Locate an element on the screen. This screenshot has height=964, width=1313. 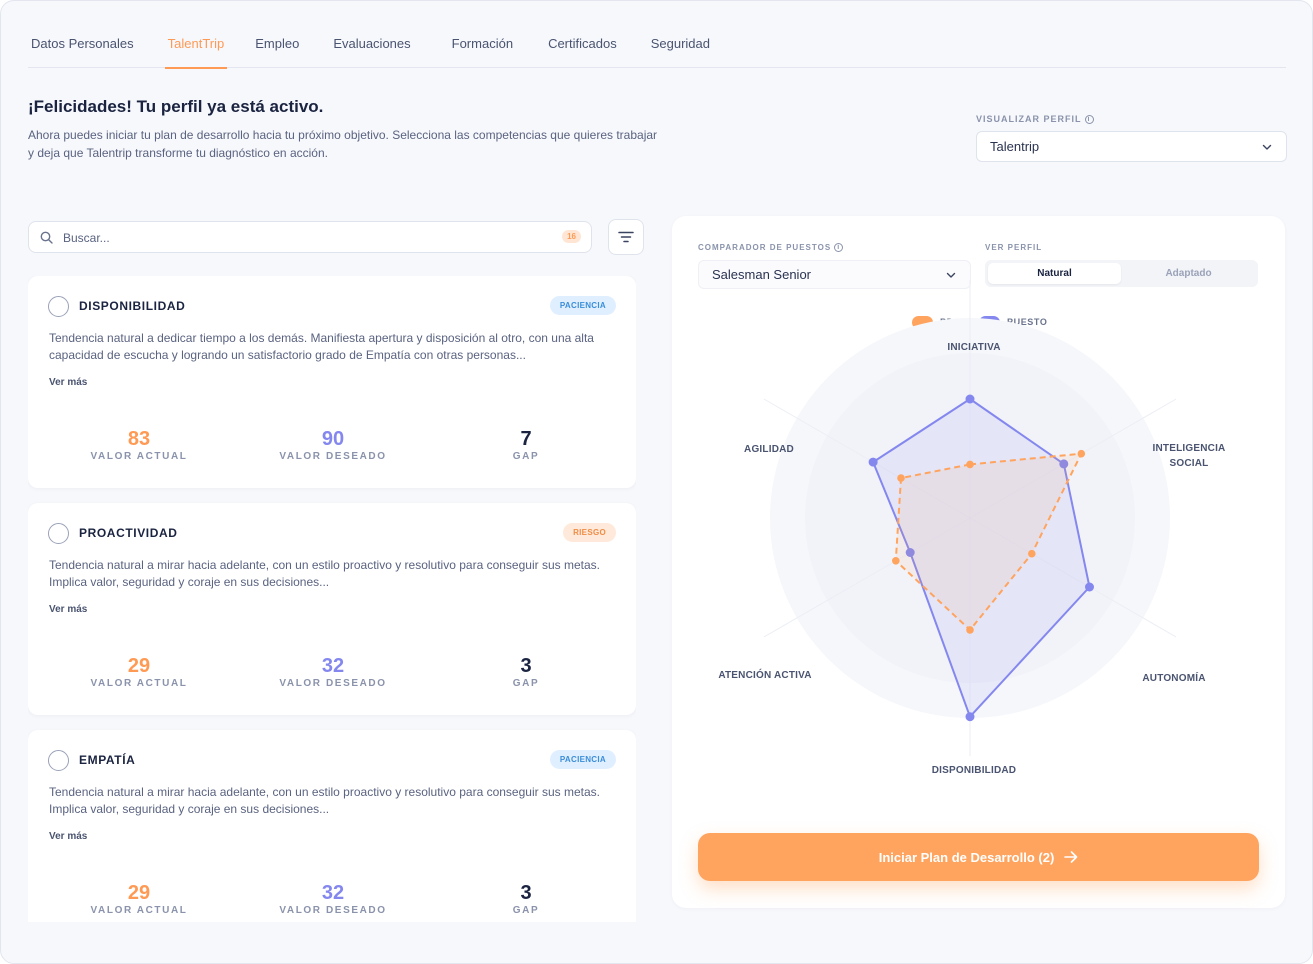
job-comparator-select: Salesman Senior is located at coordinates (834, 274).